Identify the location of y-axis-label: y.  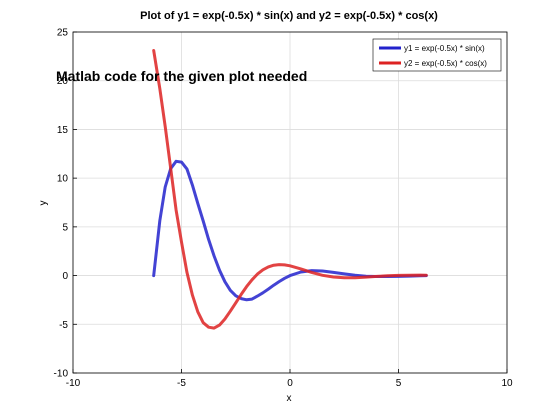
(43, 203).